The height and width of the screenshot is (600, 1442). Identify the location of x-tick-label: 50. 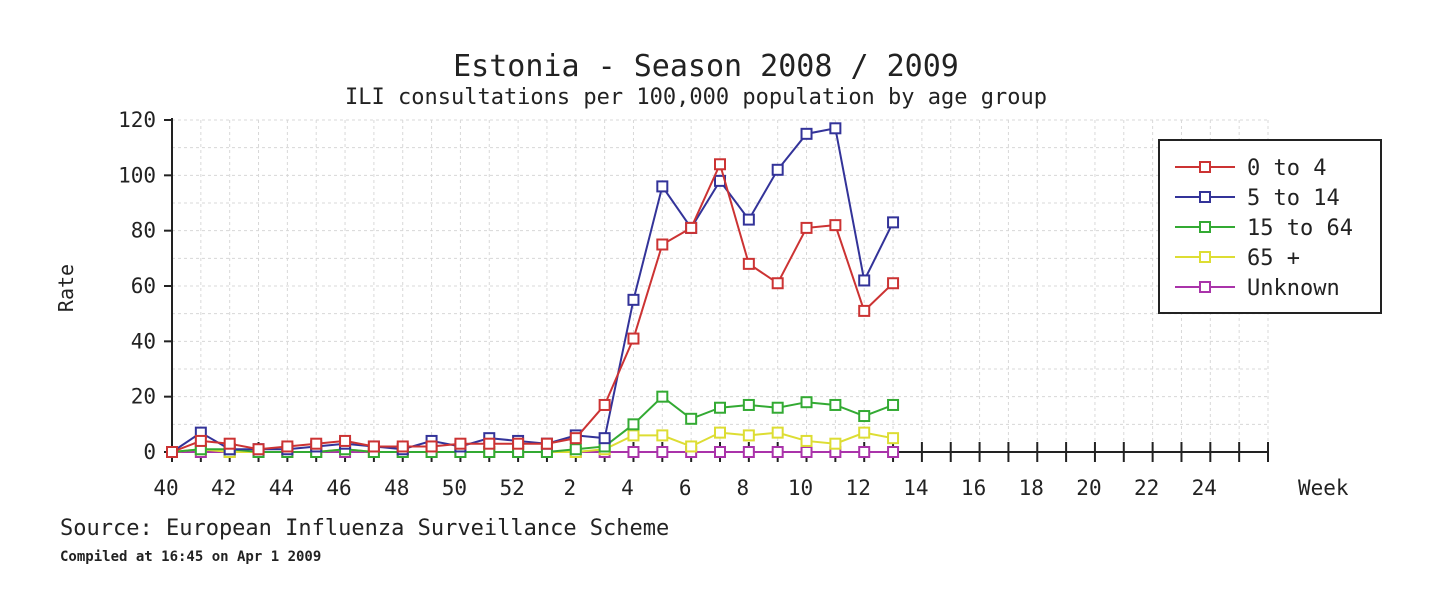
(454, 488).